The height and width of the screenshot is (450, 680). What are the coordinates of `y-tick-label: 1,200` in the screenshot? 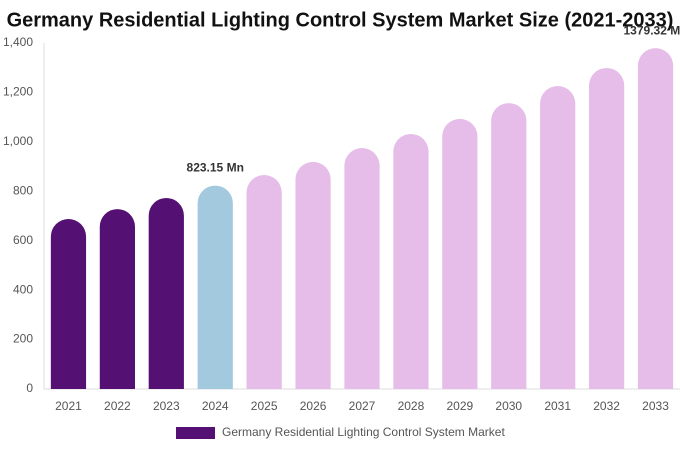 It's located at (18, 92).